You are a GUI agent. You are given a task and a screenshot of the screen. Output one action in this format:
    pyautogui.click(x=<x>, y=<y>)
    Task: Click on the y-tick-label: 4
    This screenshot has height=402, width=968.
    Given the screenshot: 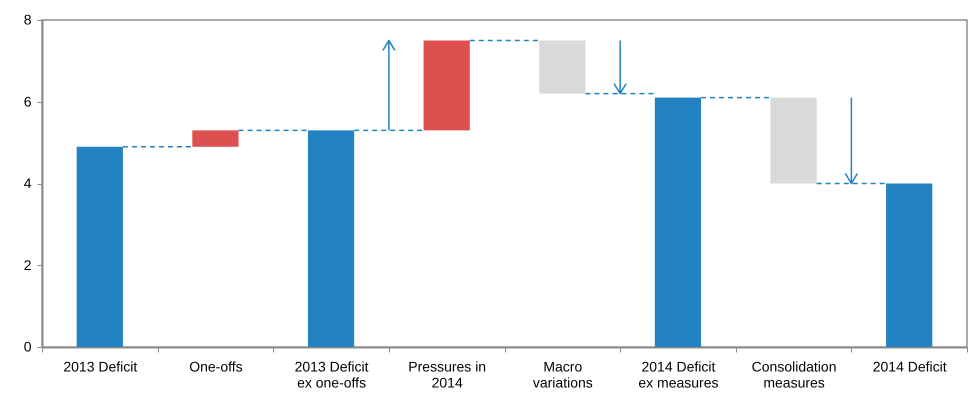 What is the action you would take?
    pyautogui.click(x=28, y=183)
    